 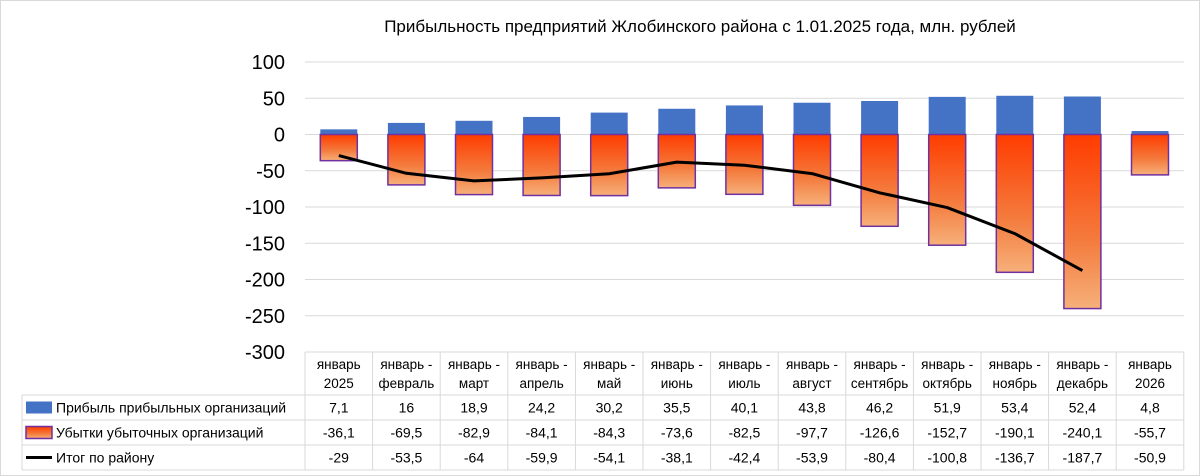 What do you see at coordinates (265, 208) in the screenshot?
I see `y-tick-label: -100` at bounding box center [265, 208].